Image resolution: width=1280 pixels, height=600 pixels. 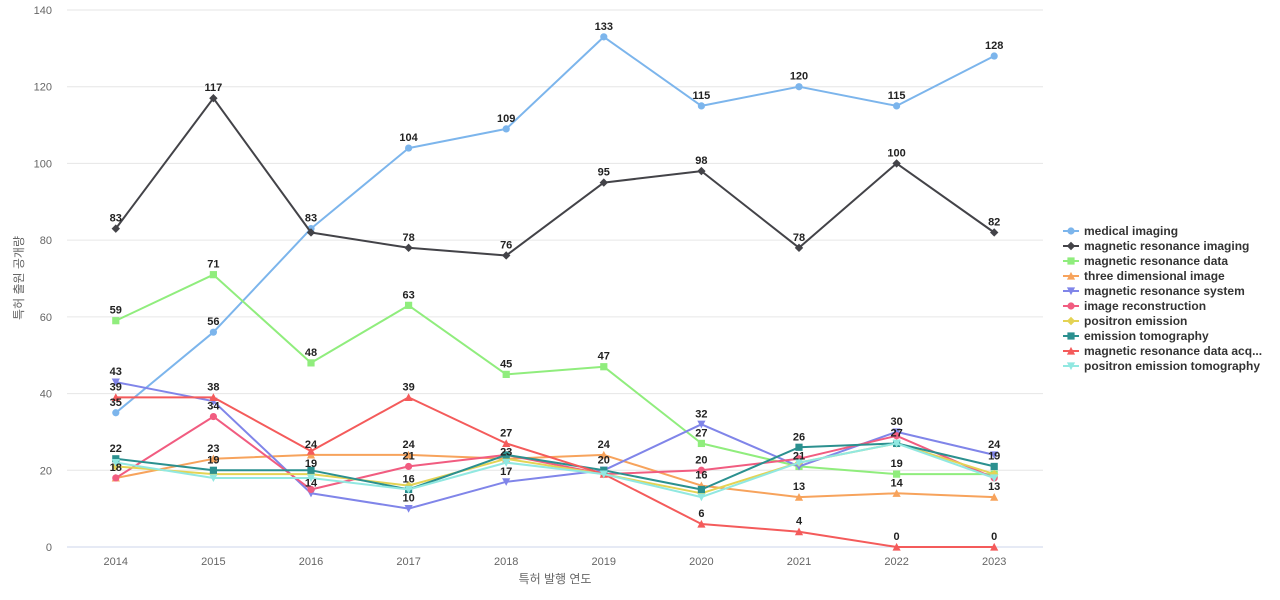 I want to click on data-label: 83, so click(x=116, y=219).